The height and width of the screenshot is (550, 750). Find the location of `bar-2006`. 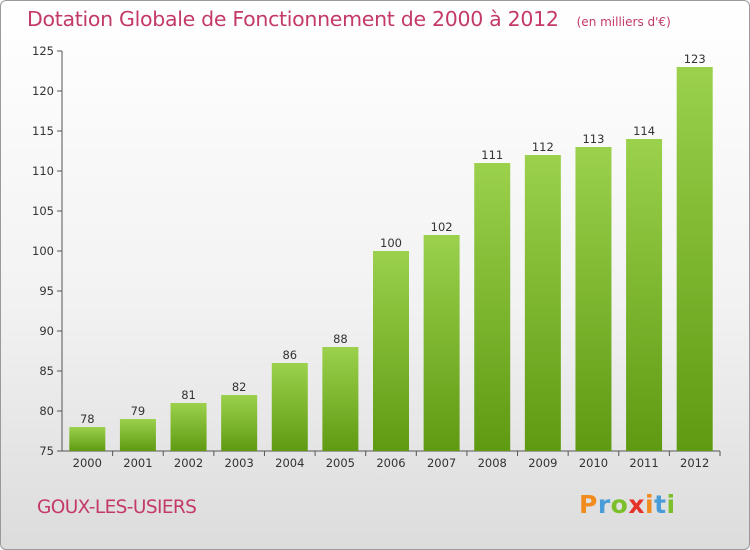

bar-2006 is located at coordinates (391, 351).